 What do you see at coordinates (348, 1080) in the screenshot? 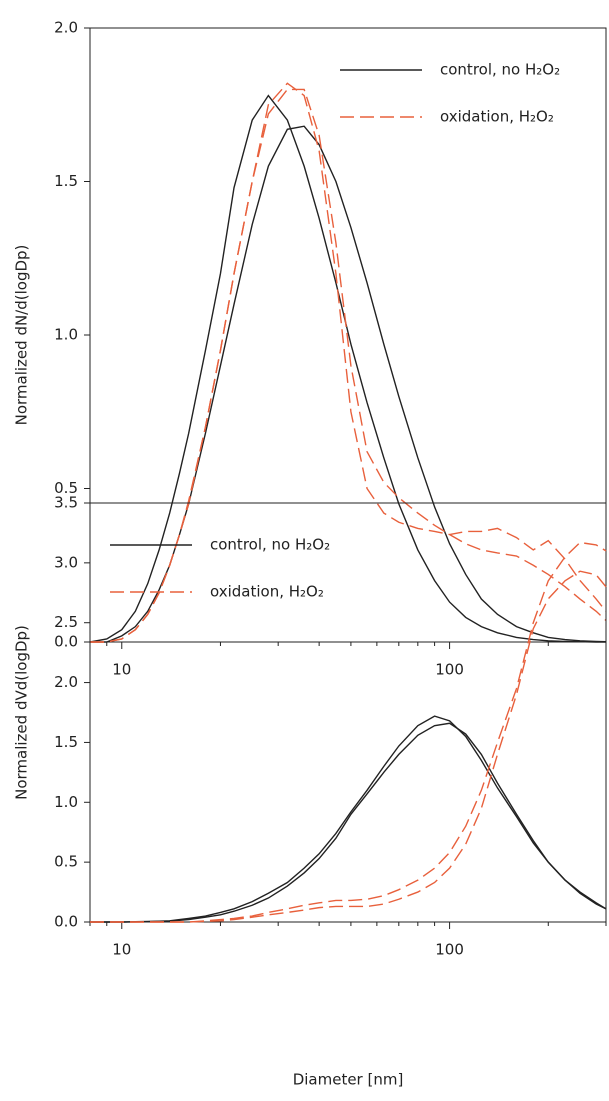
I see `x-axis-label: Diameter [nm]` at bounding box center [348, 1080].